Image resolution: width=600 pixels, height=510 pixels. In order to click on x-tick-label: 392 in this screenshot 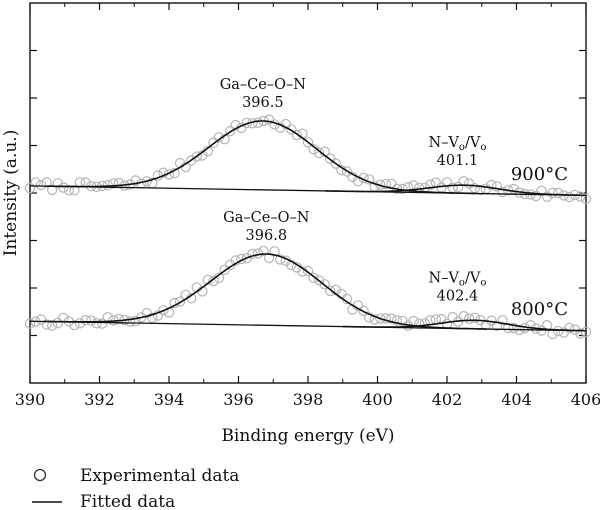, I will do `click(99, 399)`.